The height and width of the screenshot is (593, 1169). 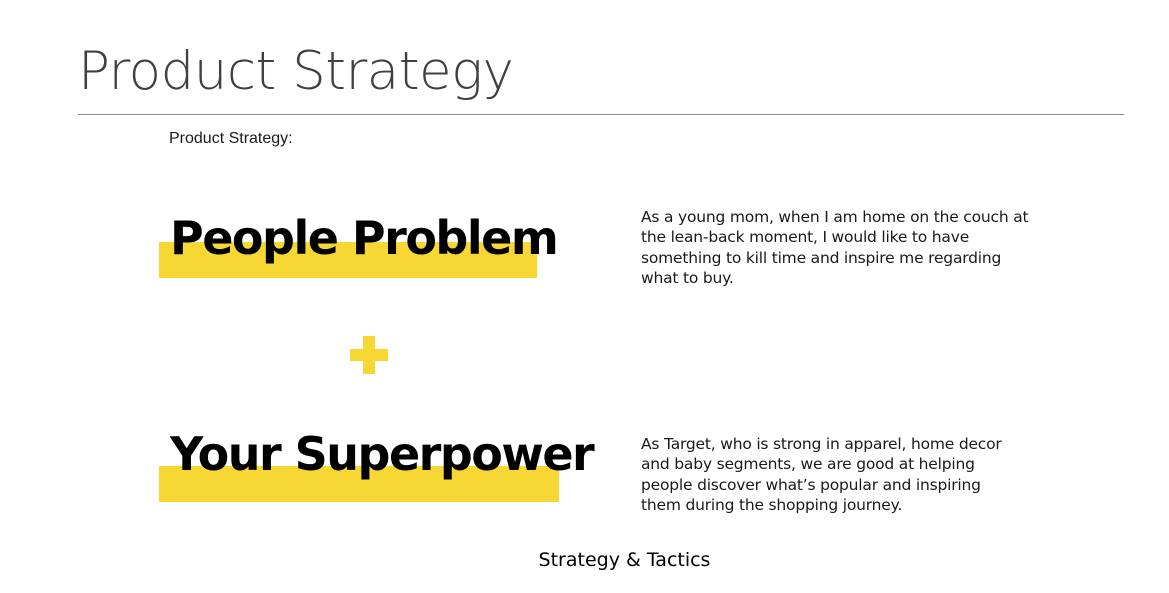 What do you see at coordinates (231, 138) in the screenshot?
I see `subheading: Product Strategy:` at bounding box center [231, 138].